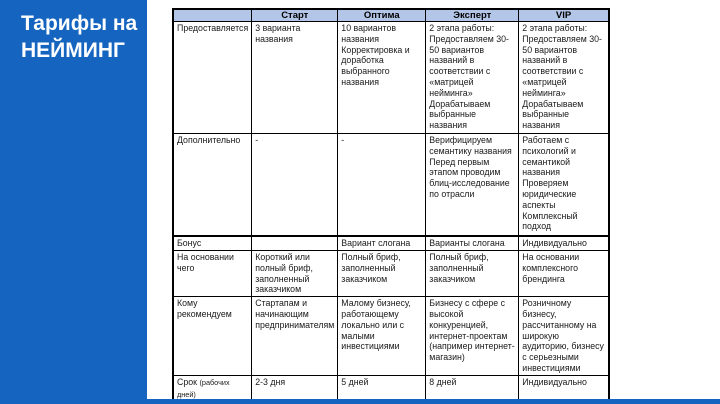 The width and height of the screenshot is (720, 404). What do you see at coordinates (360, 401) in the screenshot?
I see `bottom-accent-bar` at bounding box center [360, 401].